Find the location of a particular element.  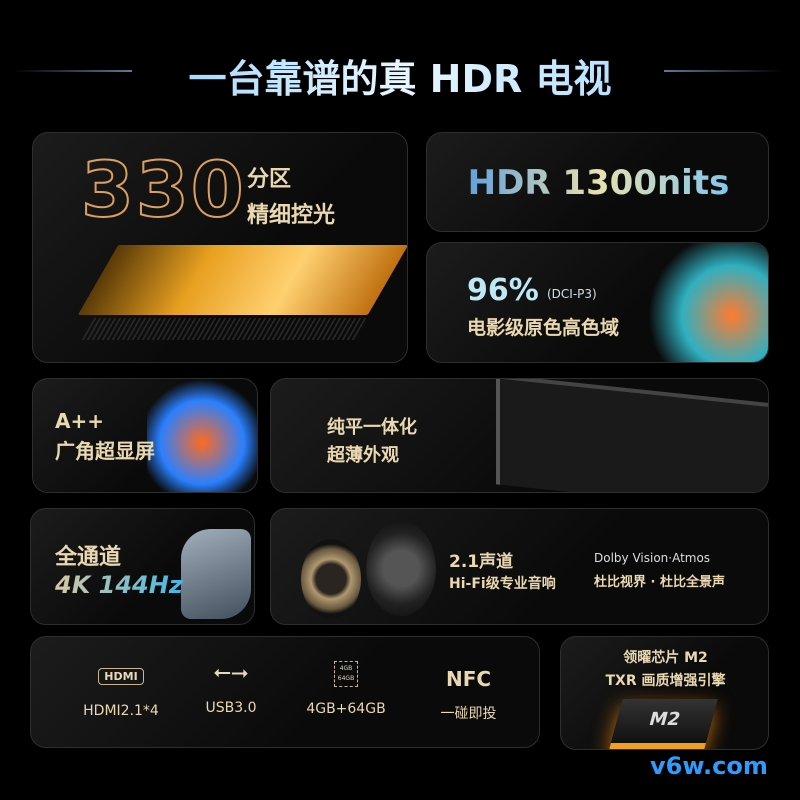

memory-port: 4GB 64GB 4GB+64GB is located at coordinates (346, 689).